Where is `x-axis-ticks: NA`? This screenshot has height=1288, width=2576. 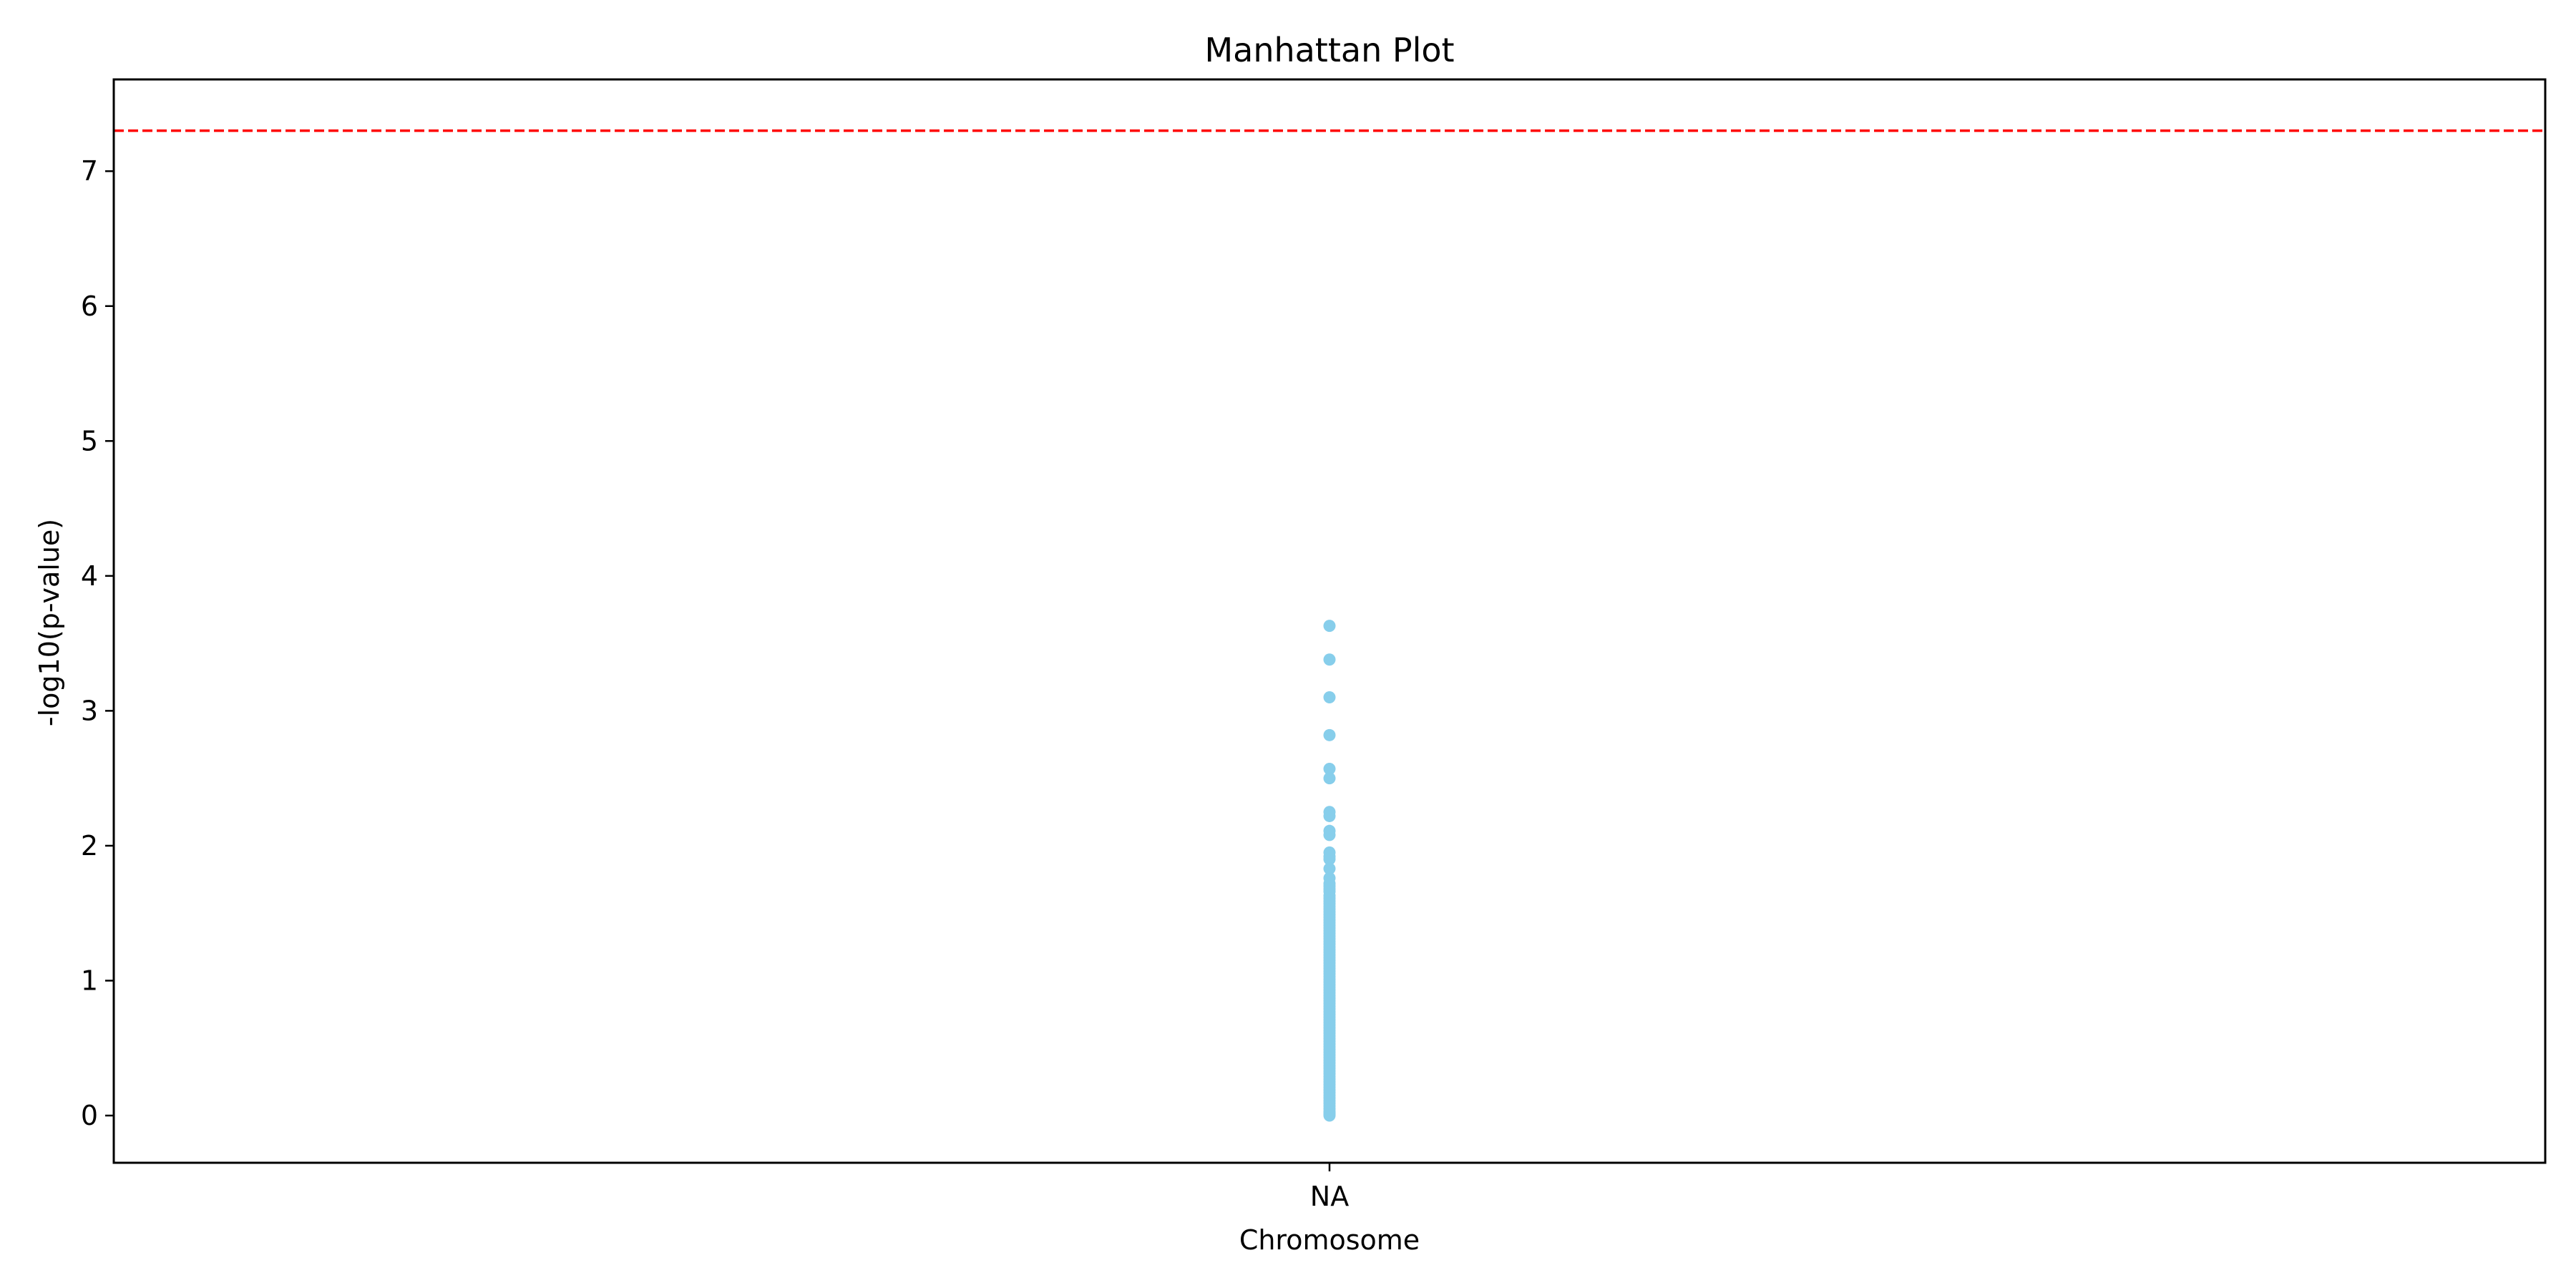
x-axis-ticks: NA is located at coordinates (1329, 1187).